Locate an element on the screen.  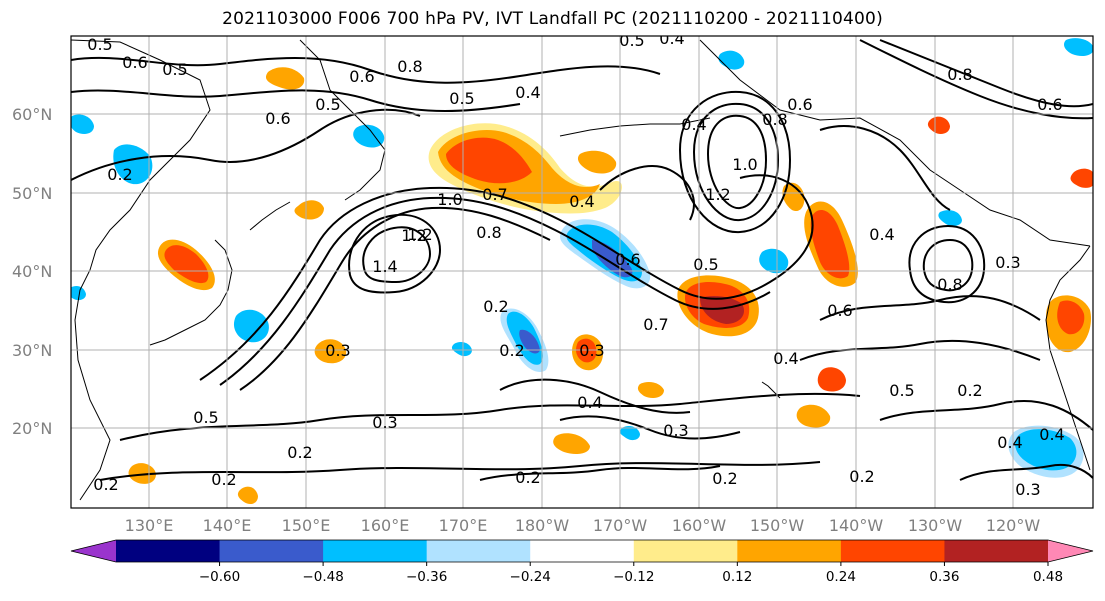
lat-label: 50°N is located at coordinates (32, 193).